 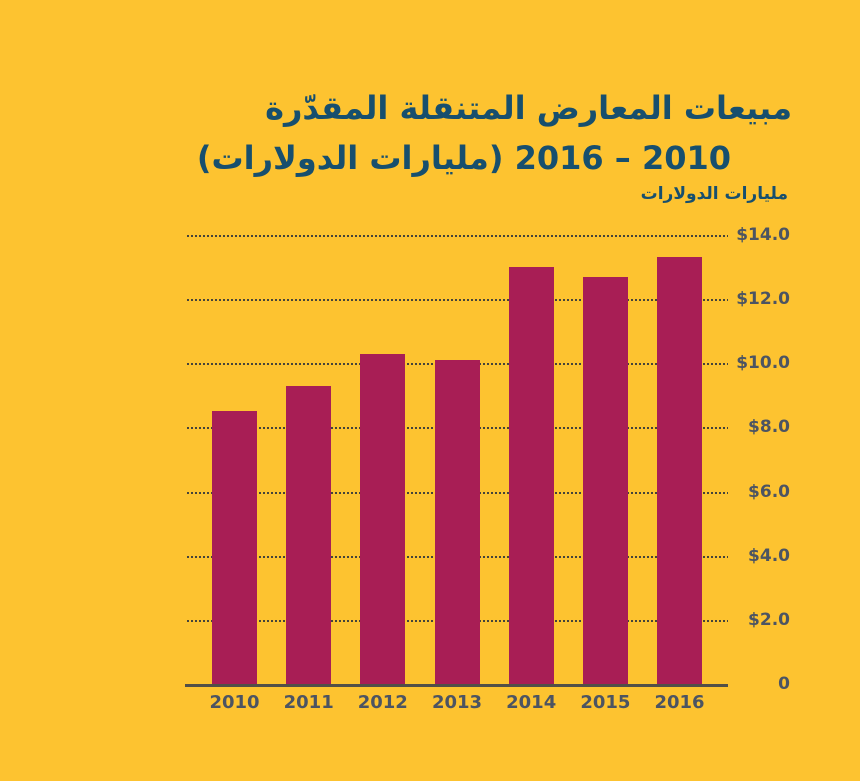 What do you see at coordinates (763, 363) in the screenshot?
I see `y-tick-label: $10.0` at bounding box center [763, 363].